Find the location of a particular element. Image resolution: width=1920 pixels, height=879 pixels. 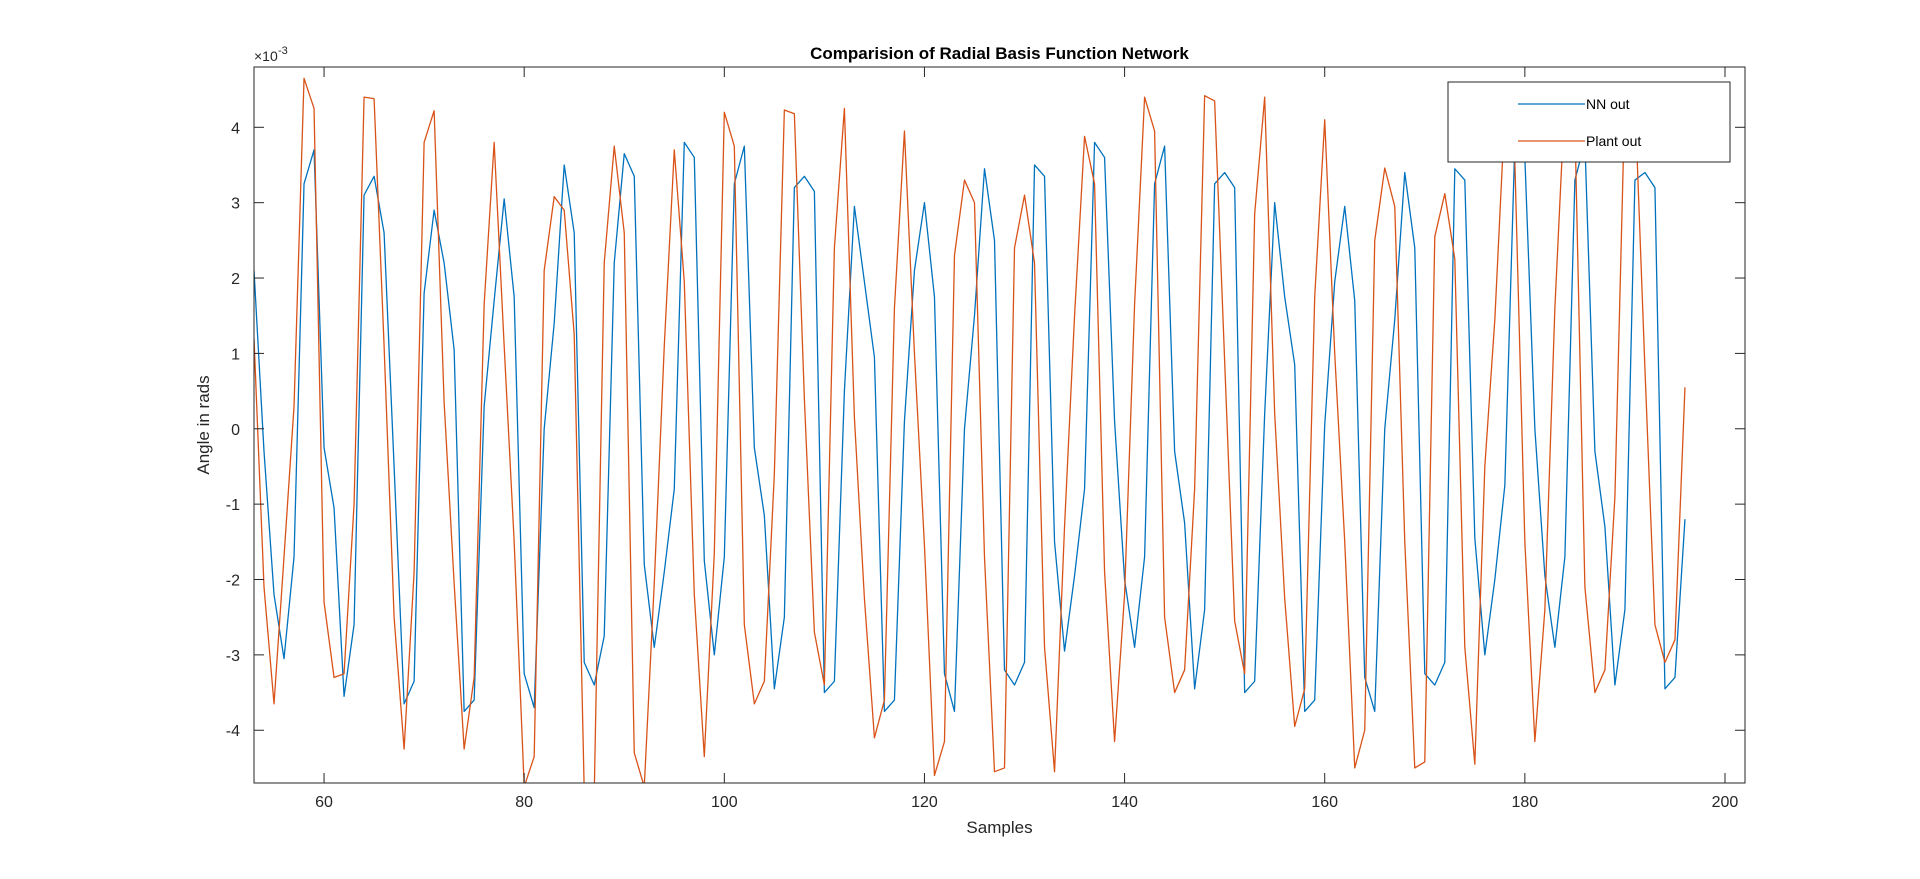

legend-box is located at coordinates (1589, 122).